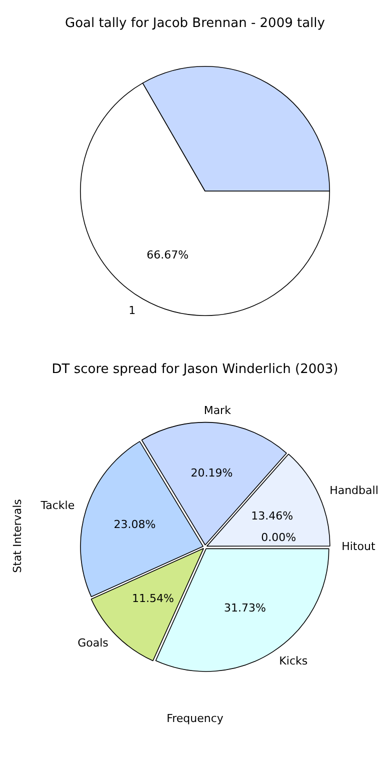  What do you see at coordinates (17, 535) in the screenshot?
I see `text: Stat Intervals` at bounding box center [17, 535].